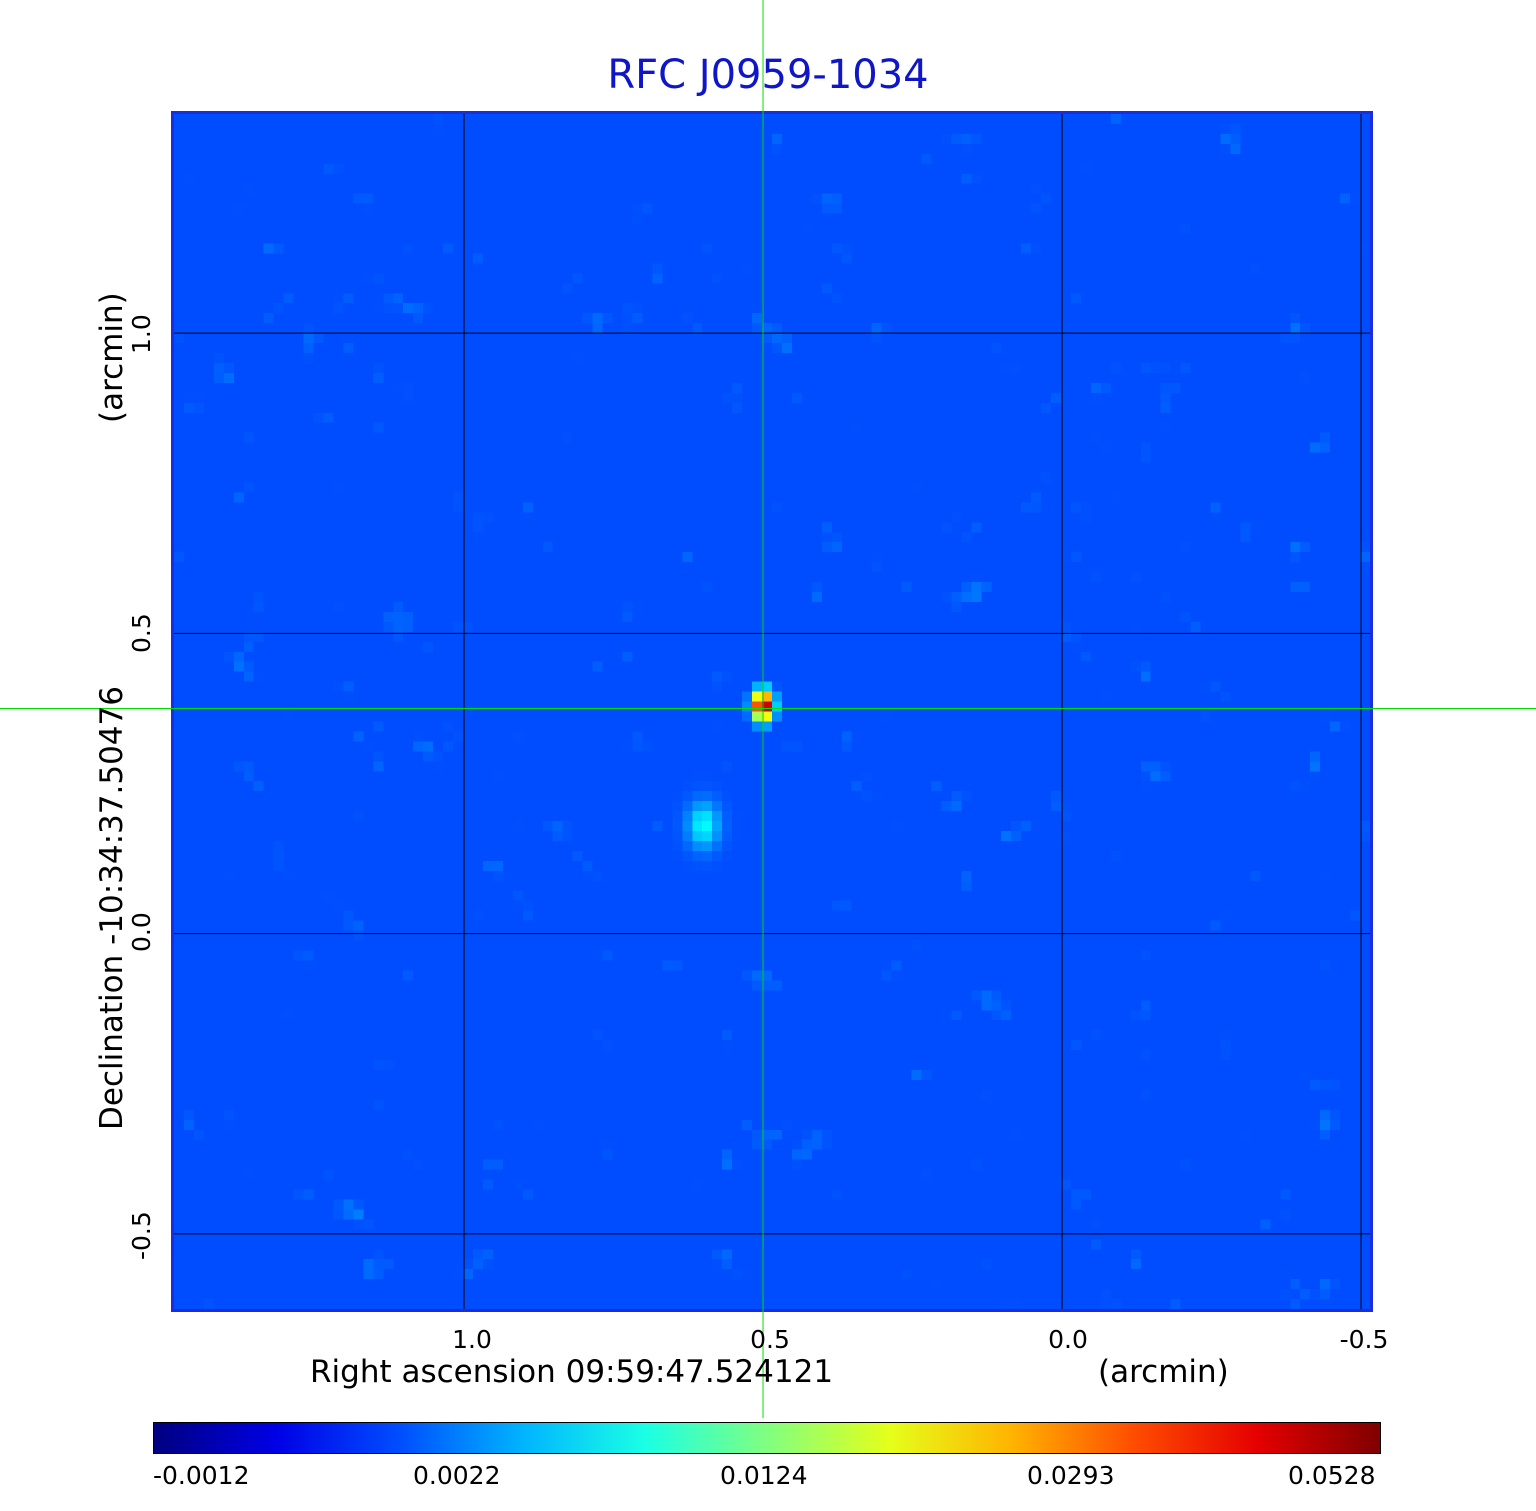 The image size is (1536, 1511). Describe the element at coordinates (141, 932) in the screenshot. I see `y-tick-label: 0.0` at that location.